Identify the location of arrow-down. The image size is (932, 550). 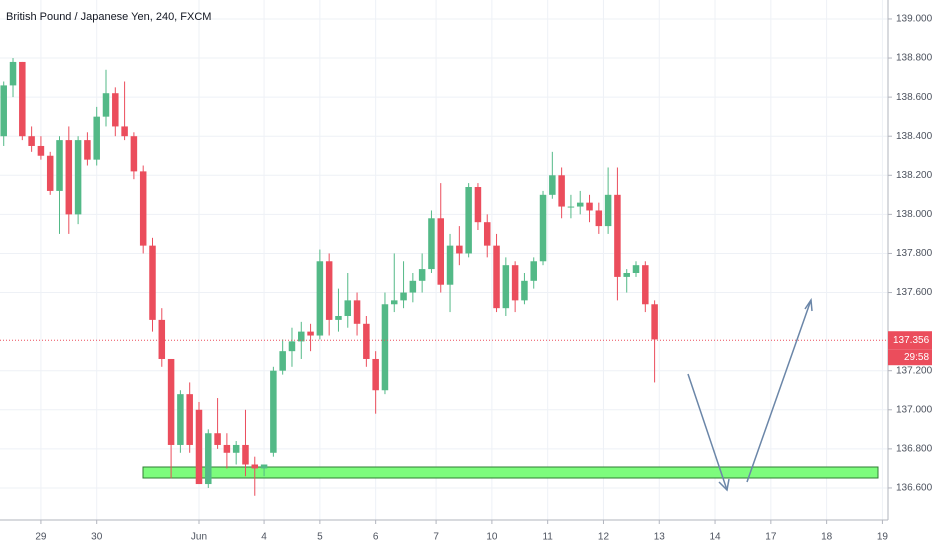
(707, 432).